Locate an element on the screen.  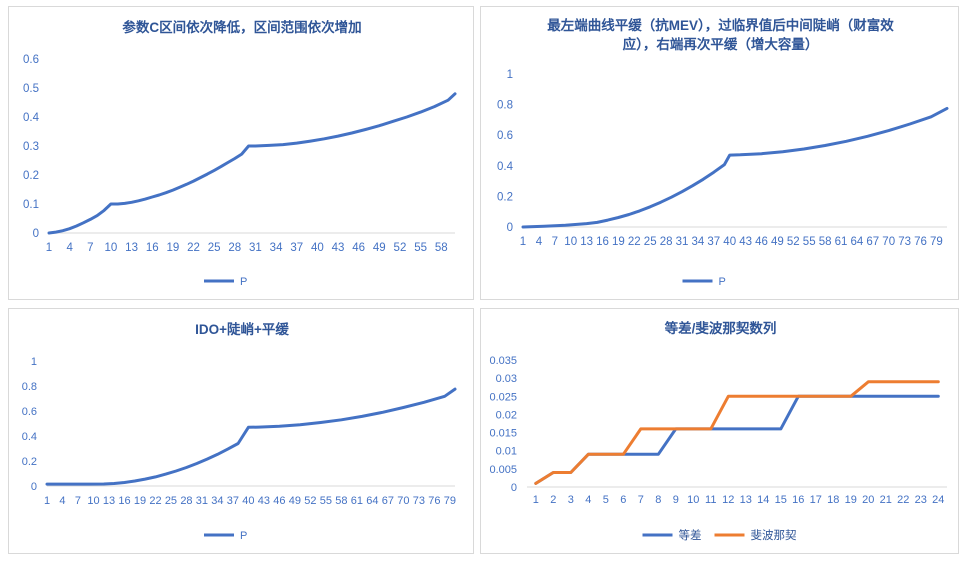
x-tick-label: 70 is located at coordinates (888, 242).